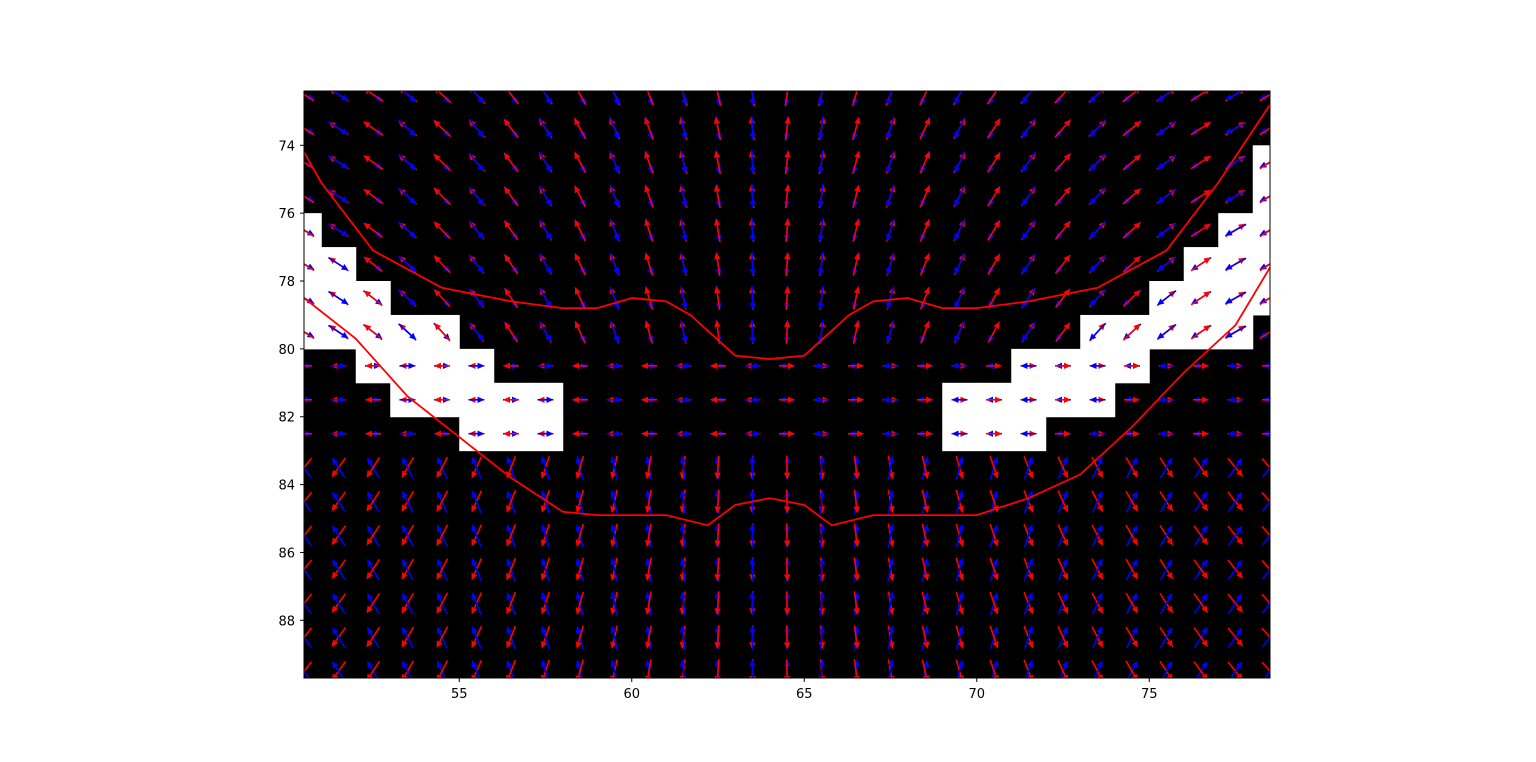 This screenshot has width=1536, height=762. Describe the element at coordinates (804, 694) in the screenshot. I see `x-tick-label: 65` at that location.